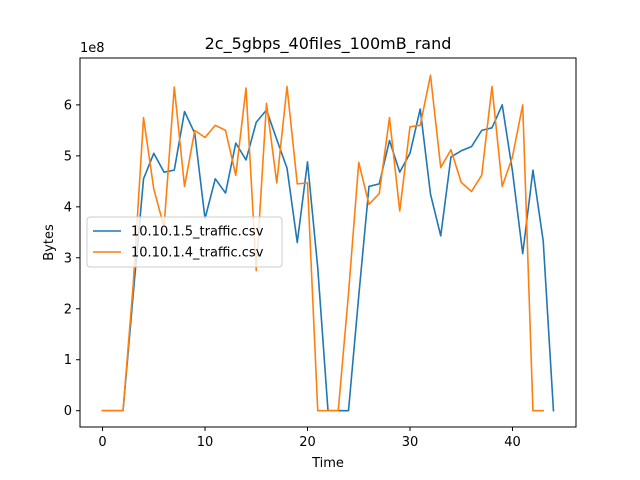 The height and width of the screenshot is (480, 640). I want to click on x-tick-label: 30, so click(410, 442).